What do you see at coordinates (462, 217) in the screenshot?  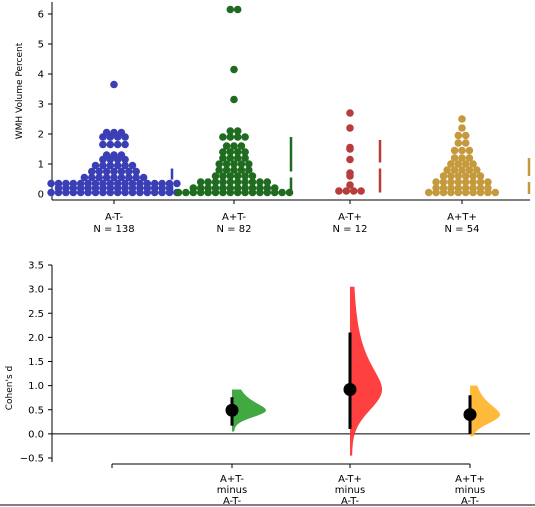 I see `swarm-category-label: A+T+` at bounding box center [462, 217].